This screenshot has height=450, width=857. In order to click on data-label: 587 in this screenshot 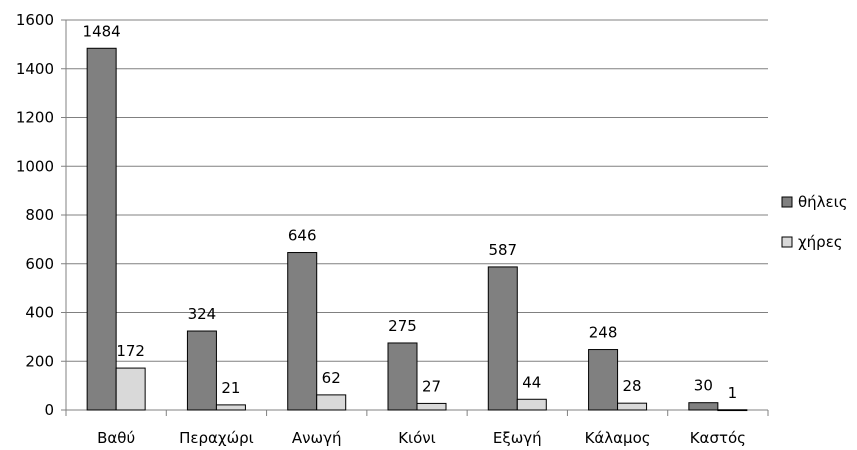, I will do `click(502, 250)`.